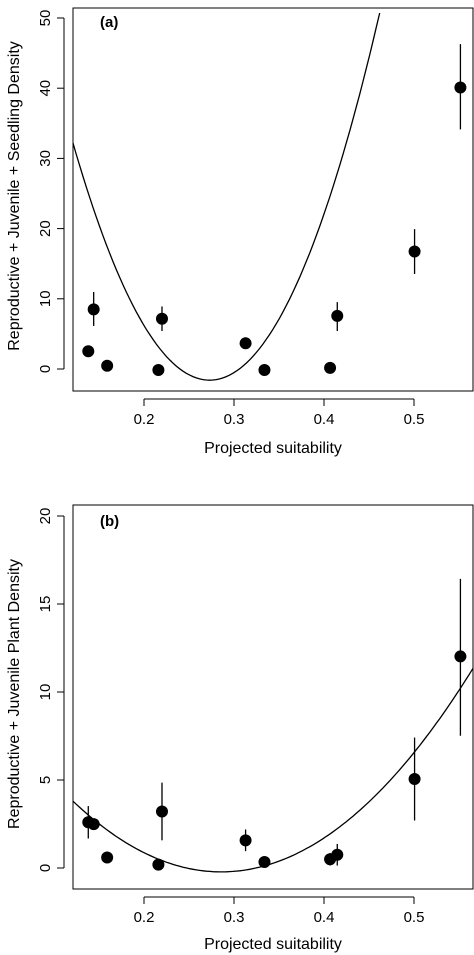 The width and height of the screenshot is (474, 955). What do you see at coordinates (45, 88) in the screenshot?
I see `y-tick-label: 40` at bounding box center [45, 88].